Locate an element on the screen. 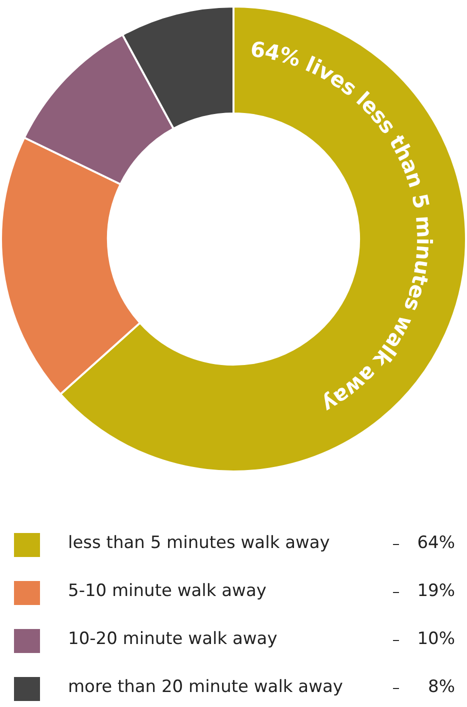 The width and height of the screenshot is (467, 707). legend-label: 5-10 minute walk away is located at coordinates (167, 591).